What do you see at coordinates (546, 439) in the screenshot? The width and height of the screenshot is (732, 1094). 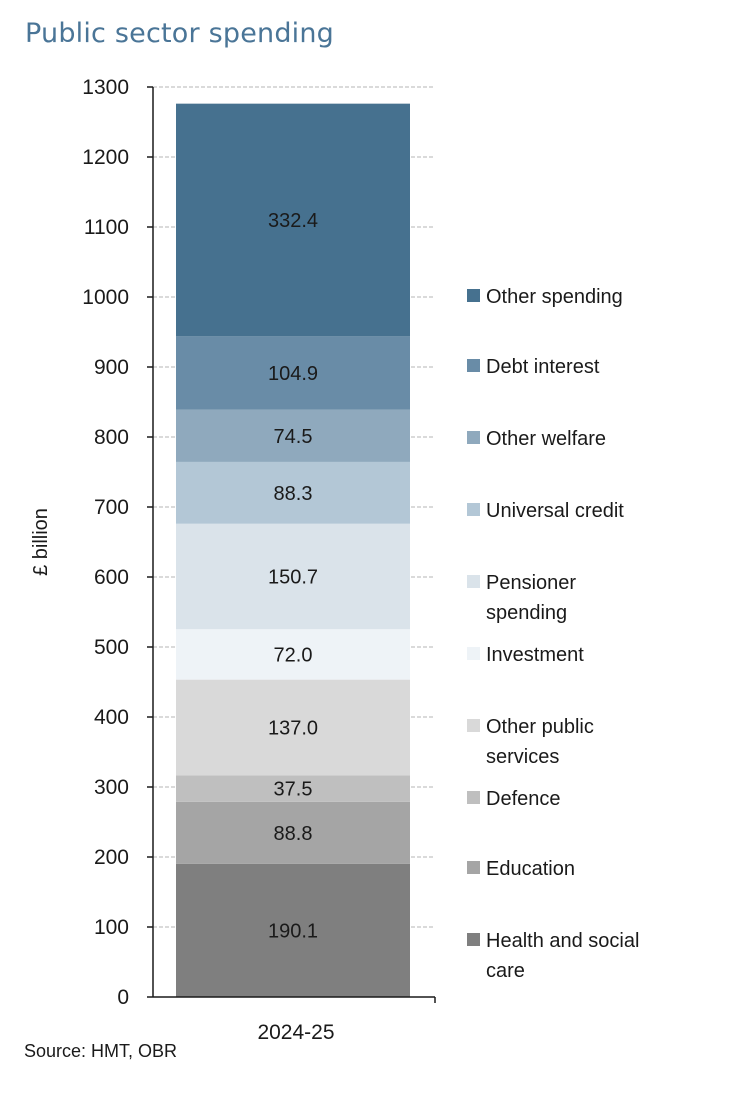 I see `legend-label: Other welfare` at bounding box center [546, 439].